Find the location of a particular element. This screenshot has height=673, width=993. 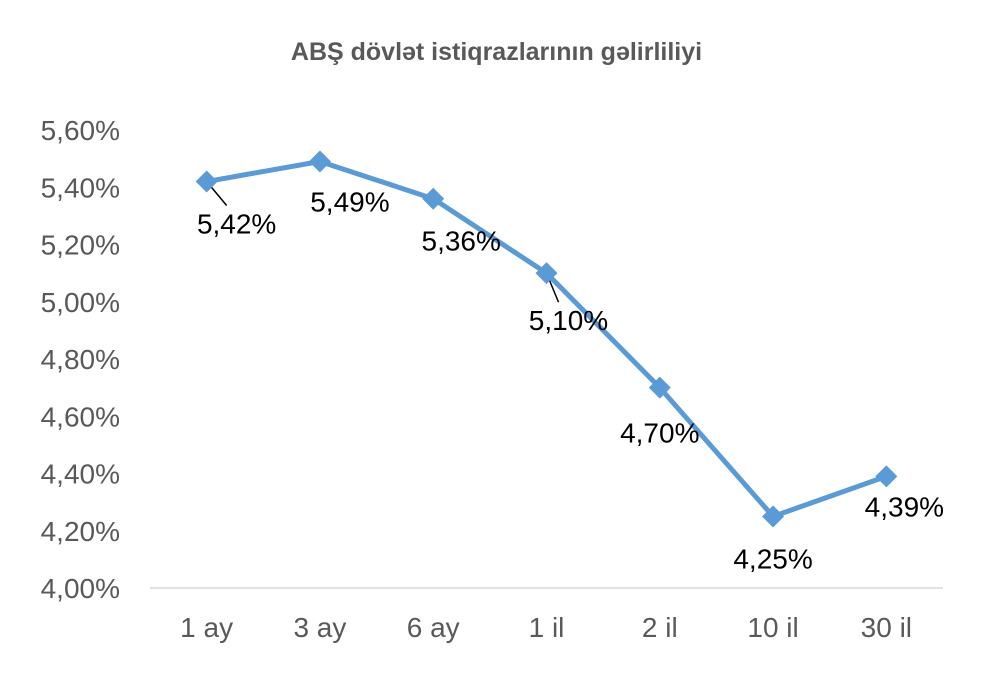

y-tick-label: 5,00% is located at coordinates (80, 302).